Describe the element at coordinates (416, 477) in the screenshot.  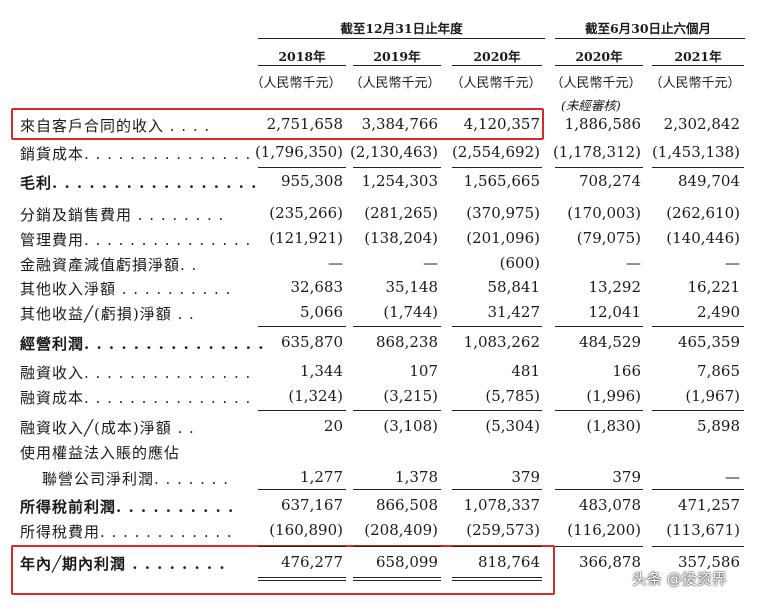
I see `cell-value: 1,378` at that location.